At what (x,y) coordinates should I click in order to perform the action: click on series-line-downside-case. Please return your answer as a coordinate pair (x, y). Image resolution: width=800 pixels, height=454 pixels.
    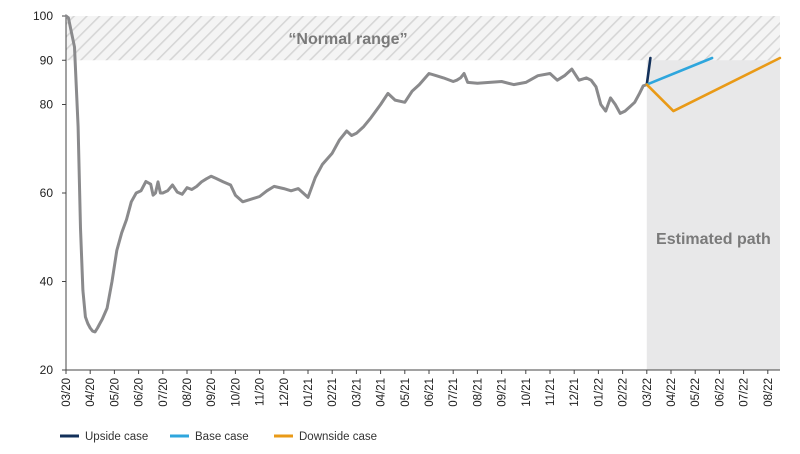
    Looking at the image, I should click on (713, 84).